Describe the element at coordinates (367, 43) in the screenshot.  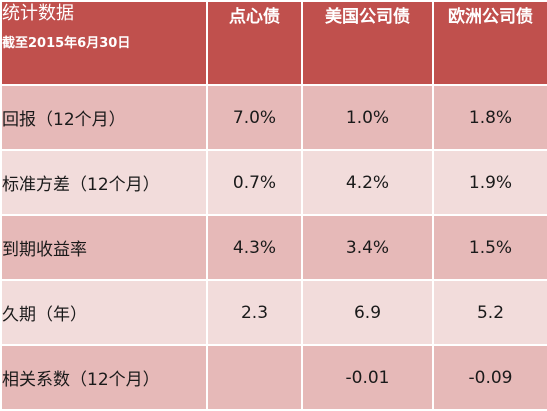
I see `column-header-us-corporate-bonds: 美国公司债` at that location.